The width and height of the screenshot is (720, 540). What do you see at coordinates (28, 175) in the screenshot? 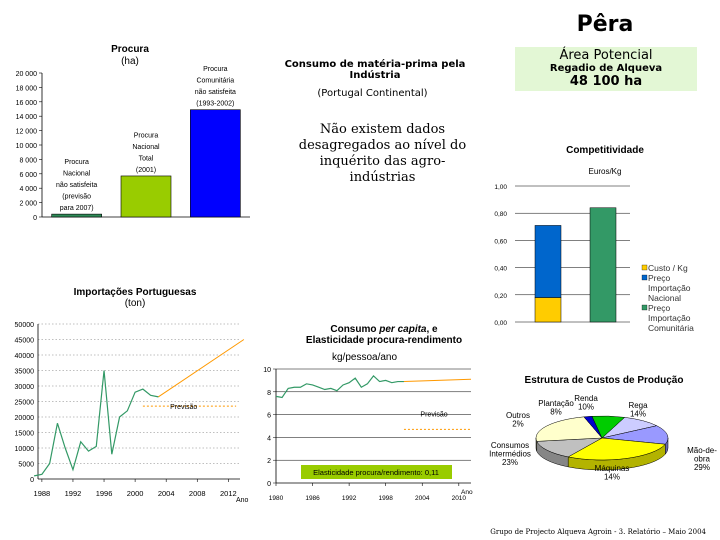
I see `procura-ytick-label: 6 000` at bounding box center [28, 175].